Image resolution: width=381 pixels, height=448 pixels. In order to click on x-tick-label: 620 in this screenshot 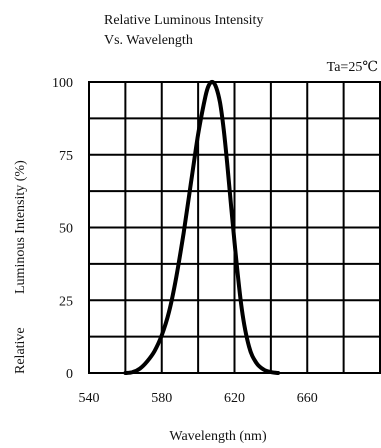, I will do `click(234, 398)`.